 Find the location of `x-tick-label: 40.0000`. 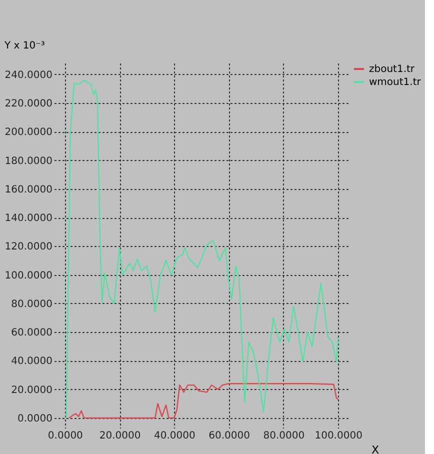

x-tick-label: 40.0000 is located at coordinates (175, 436).